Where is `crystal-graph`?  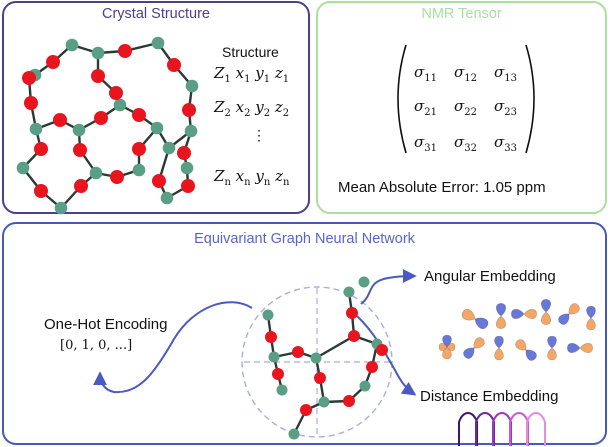 crystal-graph is located at coordinates (107, 125).